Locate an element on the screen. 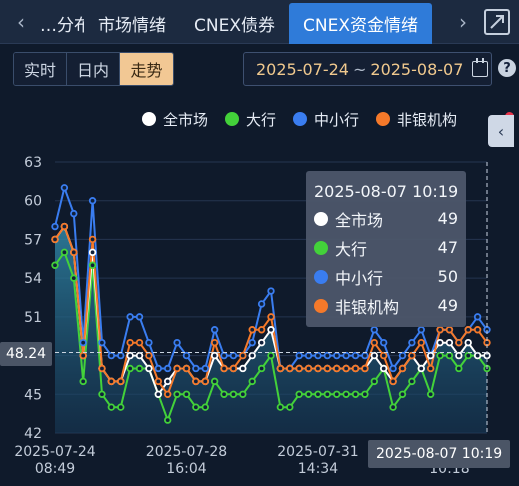 This screenshot has height=486, width=519. date-end: 2025-08-07 is located at coordinates (417, 69).